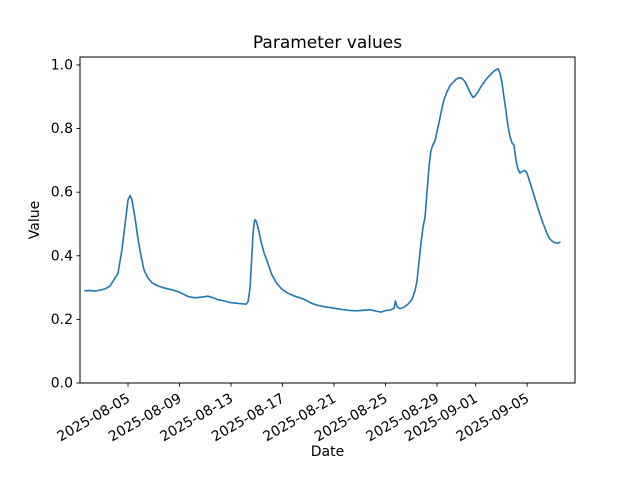  I want to click on y-tick-label: 0.0, so click(62, 384).